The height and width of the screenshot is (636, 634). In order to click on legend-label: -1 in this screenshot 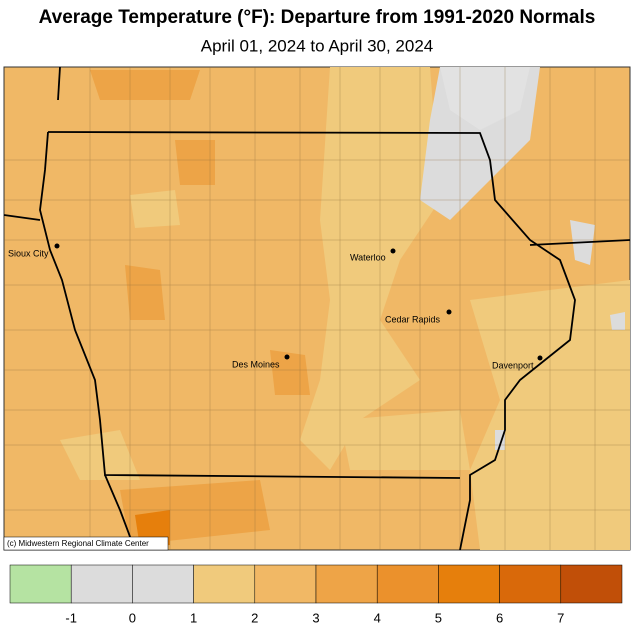, I will do `click(71, 617)`.